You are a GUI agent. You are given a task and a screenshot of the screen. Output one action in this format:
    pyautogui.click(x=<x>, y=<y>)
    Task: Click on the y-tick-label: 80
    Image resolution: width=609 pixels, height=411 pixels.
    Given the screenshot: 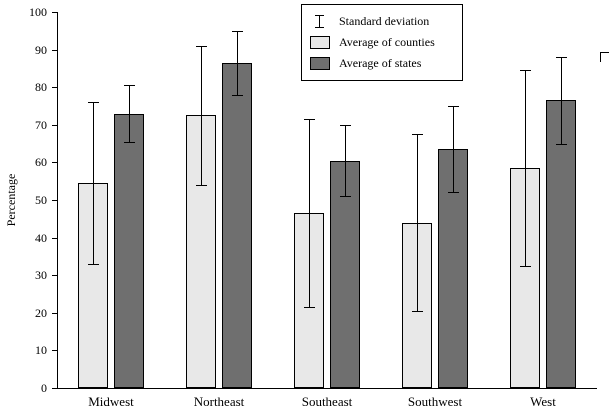 What is the action you would take?
    pyautogui.click(x=41, y=87)
    